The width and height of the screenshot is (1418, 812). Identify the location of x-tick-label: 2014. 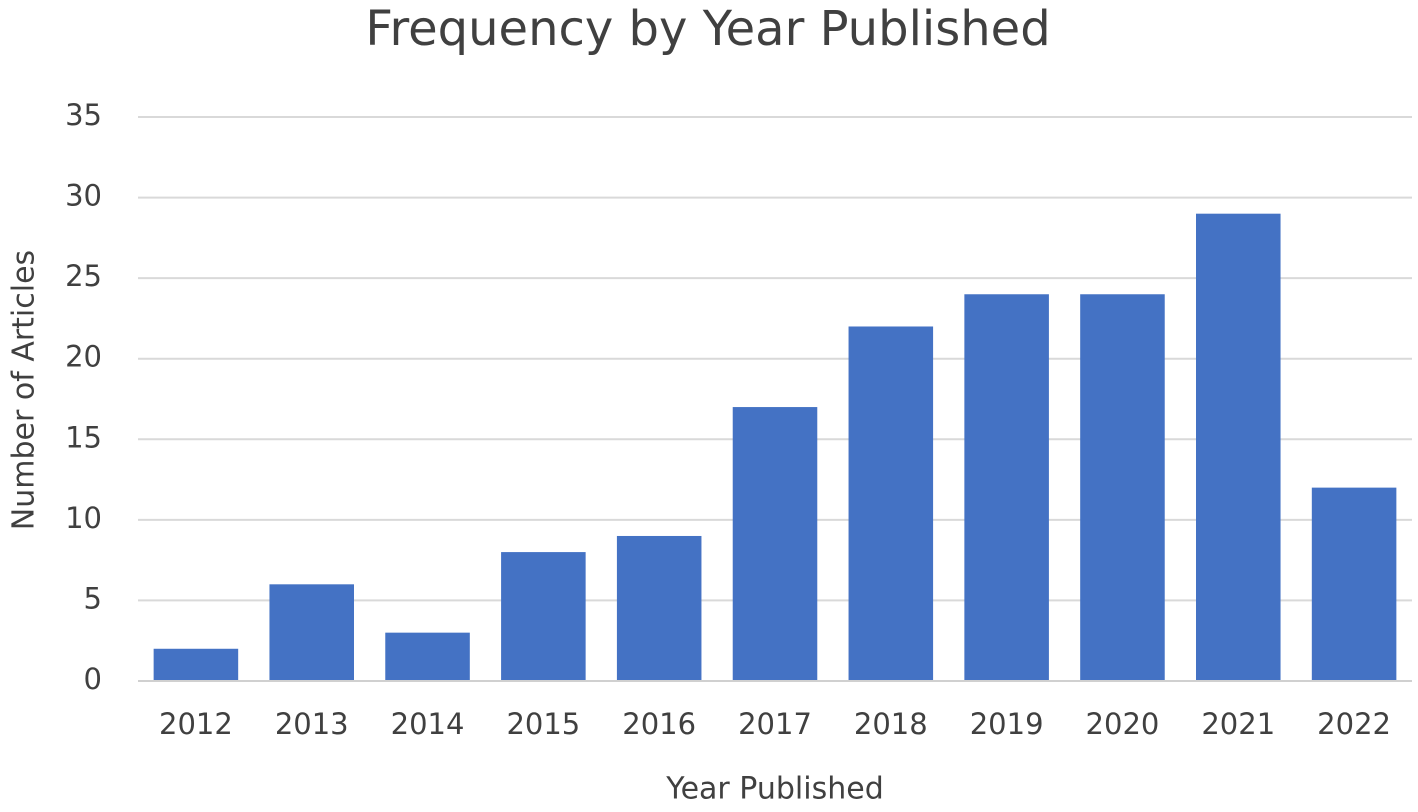
(428, 724).